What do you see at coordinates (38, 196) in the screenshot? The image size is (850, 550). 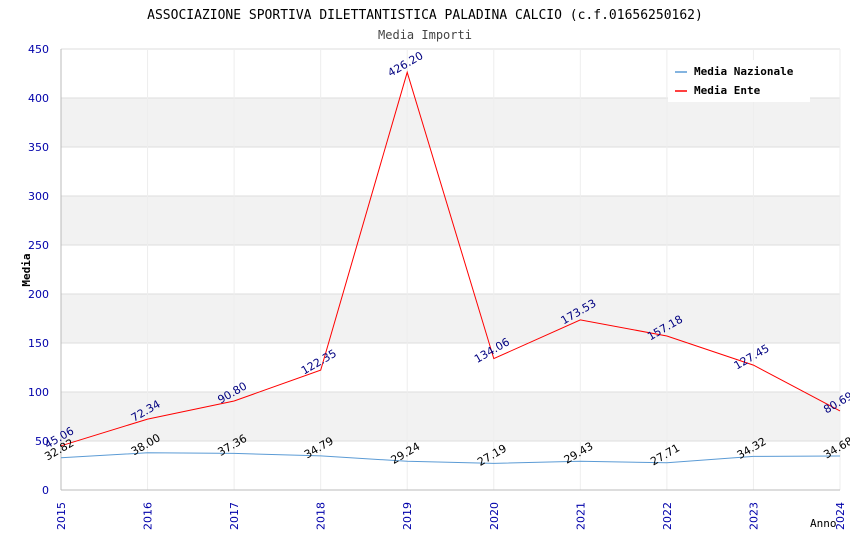 I see `y-tick-label: 300` at bounding box center [38, 196].